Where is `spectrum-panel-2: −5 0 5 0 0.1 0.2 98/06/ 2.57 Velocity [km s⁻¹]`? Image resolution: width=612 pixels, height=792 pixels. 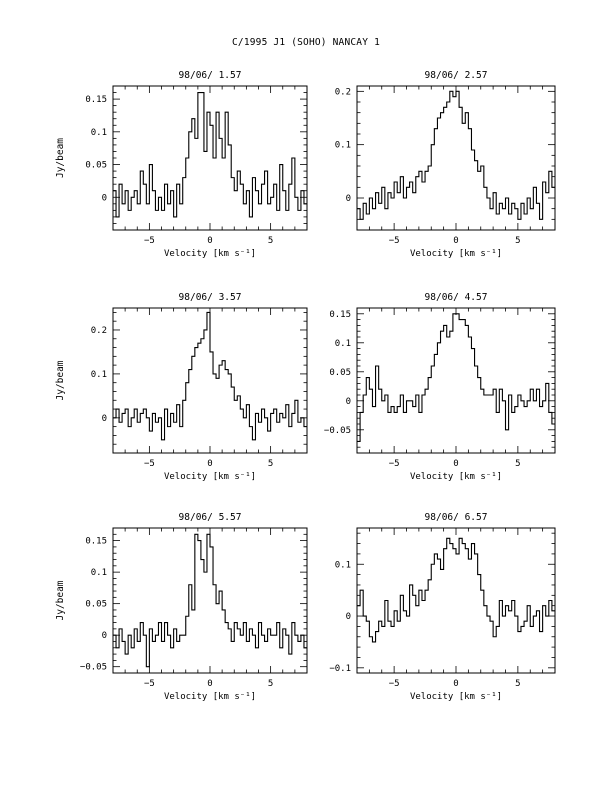 spectrum-panel-2: −5 0 5 0 0.1 0.2 98/06/ 2.57 Velocity [km s⁻¹] is located at coordinates (445, 164).